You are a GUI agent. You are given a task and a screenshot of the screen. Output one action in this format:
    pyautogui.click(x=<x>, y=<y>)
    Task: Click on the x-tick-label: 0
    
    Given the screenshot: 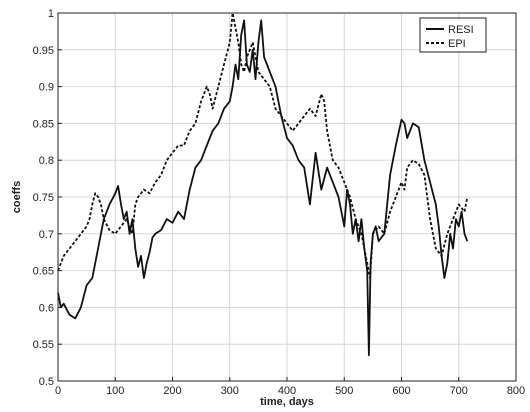 What is the action you would take?
    pyautogui.click(x=58, y=391)
    